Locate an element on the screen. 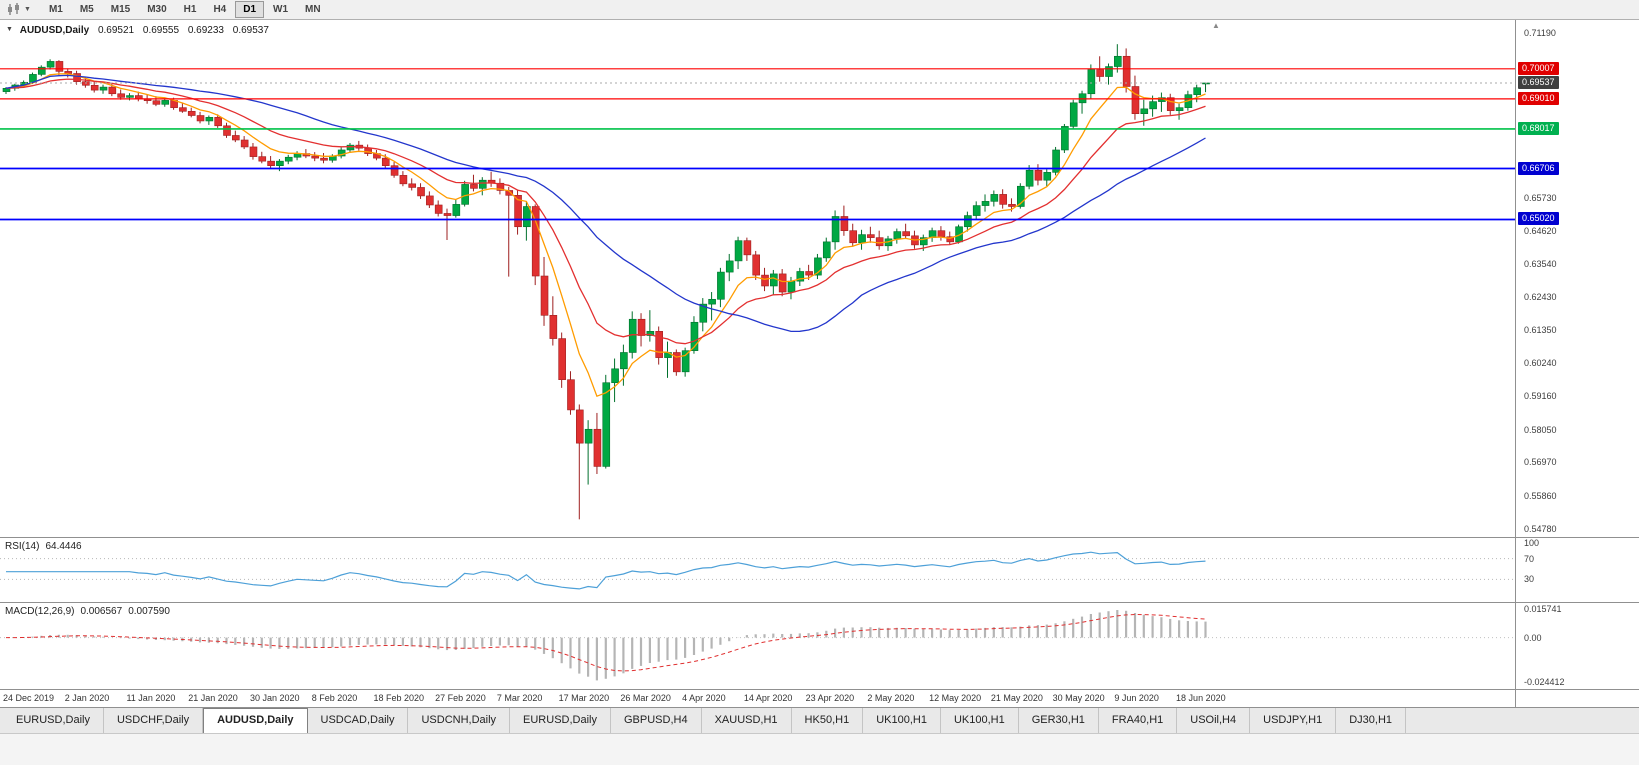 The width and height of the screenshot is (1639, 765). timeframe-button-m15: M15 is located at coordinates (120, 9).